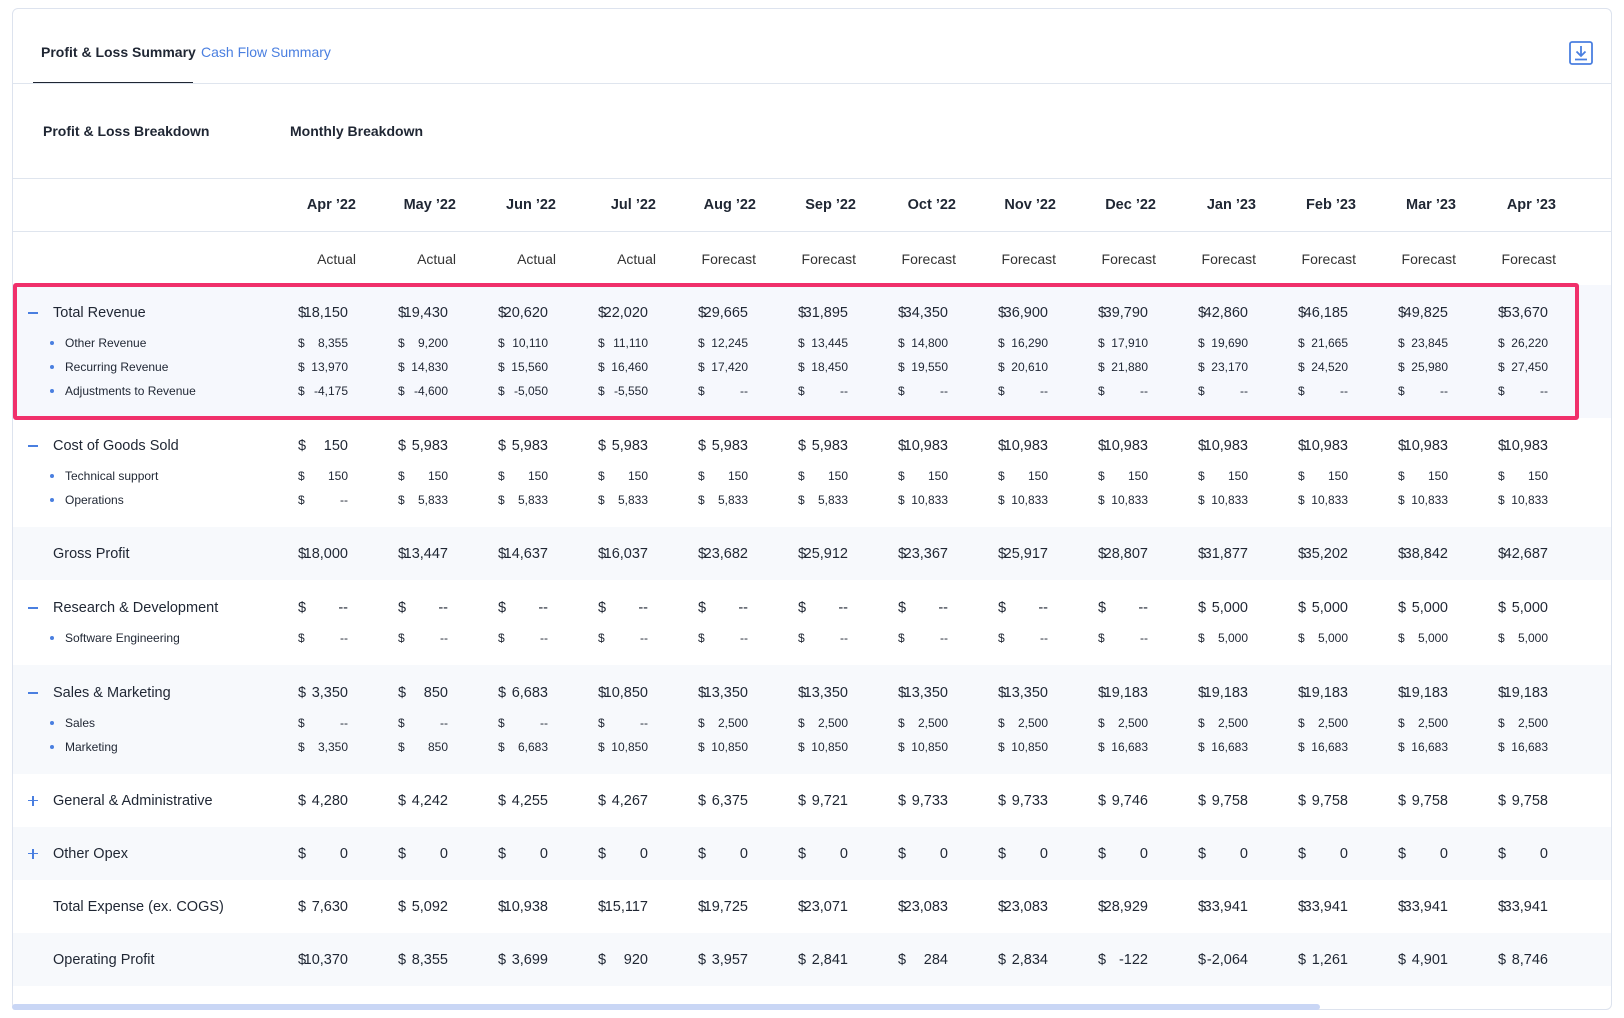 The image size is (1624, 1018). I want to click on amount: 850, so click(435, 692).